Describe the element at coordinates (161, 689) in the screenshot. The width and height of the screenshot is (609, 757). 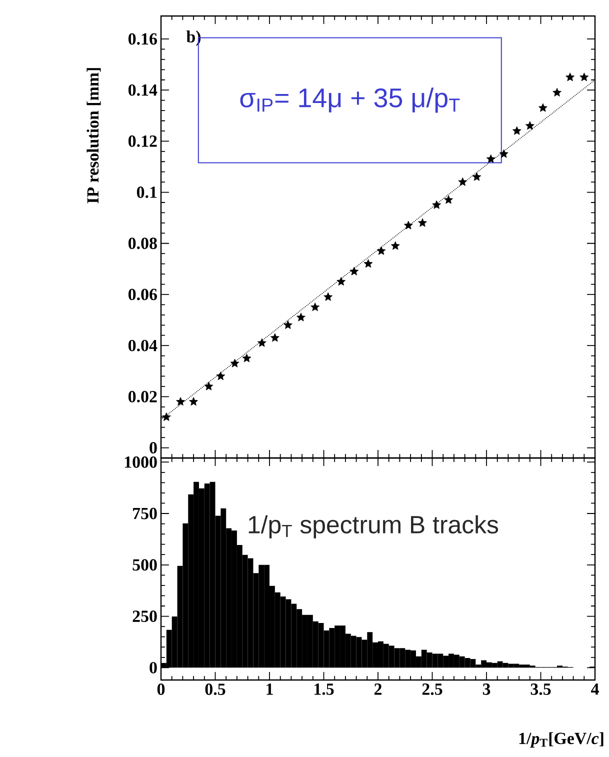
I see `x-tick-label: 0` at that location.